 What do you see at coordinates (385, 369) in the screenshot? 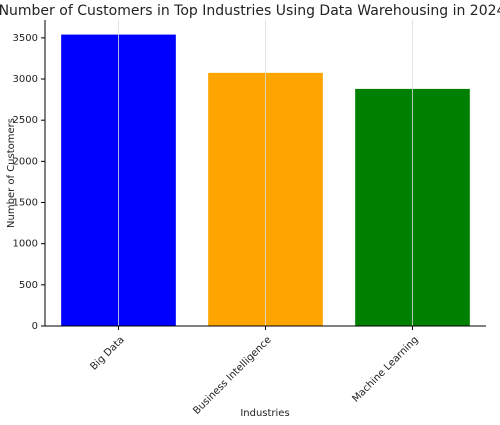
I see `x-tick-label: Machine Learning` at bounding box center [385, 369].